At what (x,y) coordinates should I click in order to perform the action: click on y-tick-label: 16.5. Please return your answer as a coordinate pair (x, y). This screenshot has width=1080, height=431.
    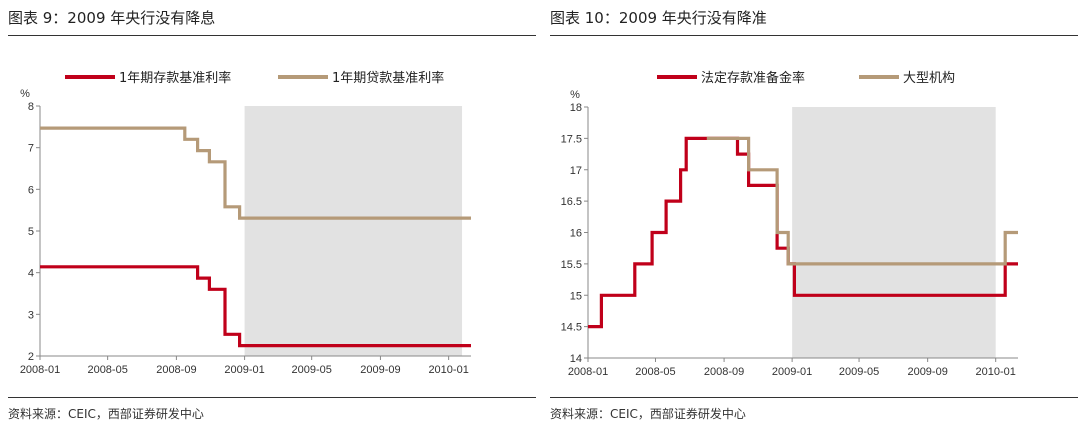
    Looking at the image, I should click on (571, 202).